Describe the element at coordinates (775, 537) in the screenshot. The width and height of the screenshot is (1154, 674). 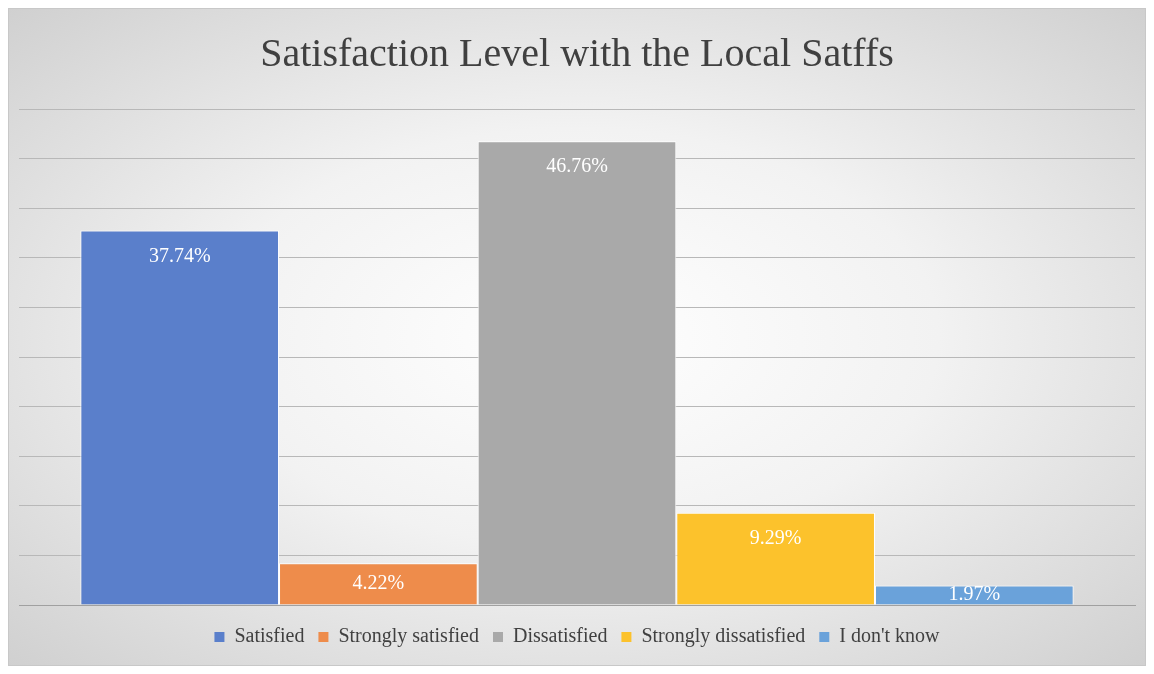
I see `data-label: 9.29%` at that location.